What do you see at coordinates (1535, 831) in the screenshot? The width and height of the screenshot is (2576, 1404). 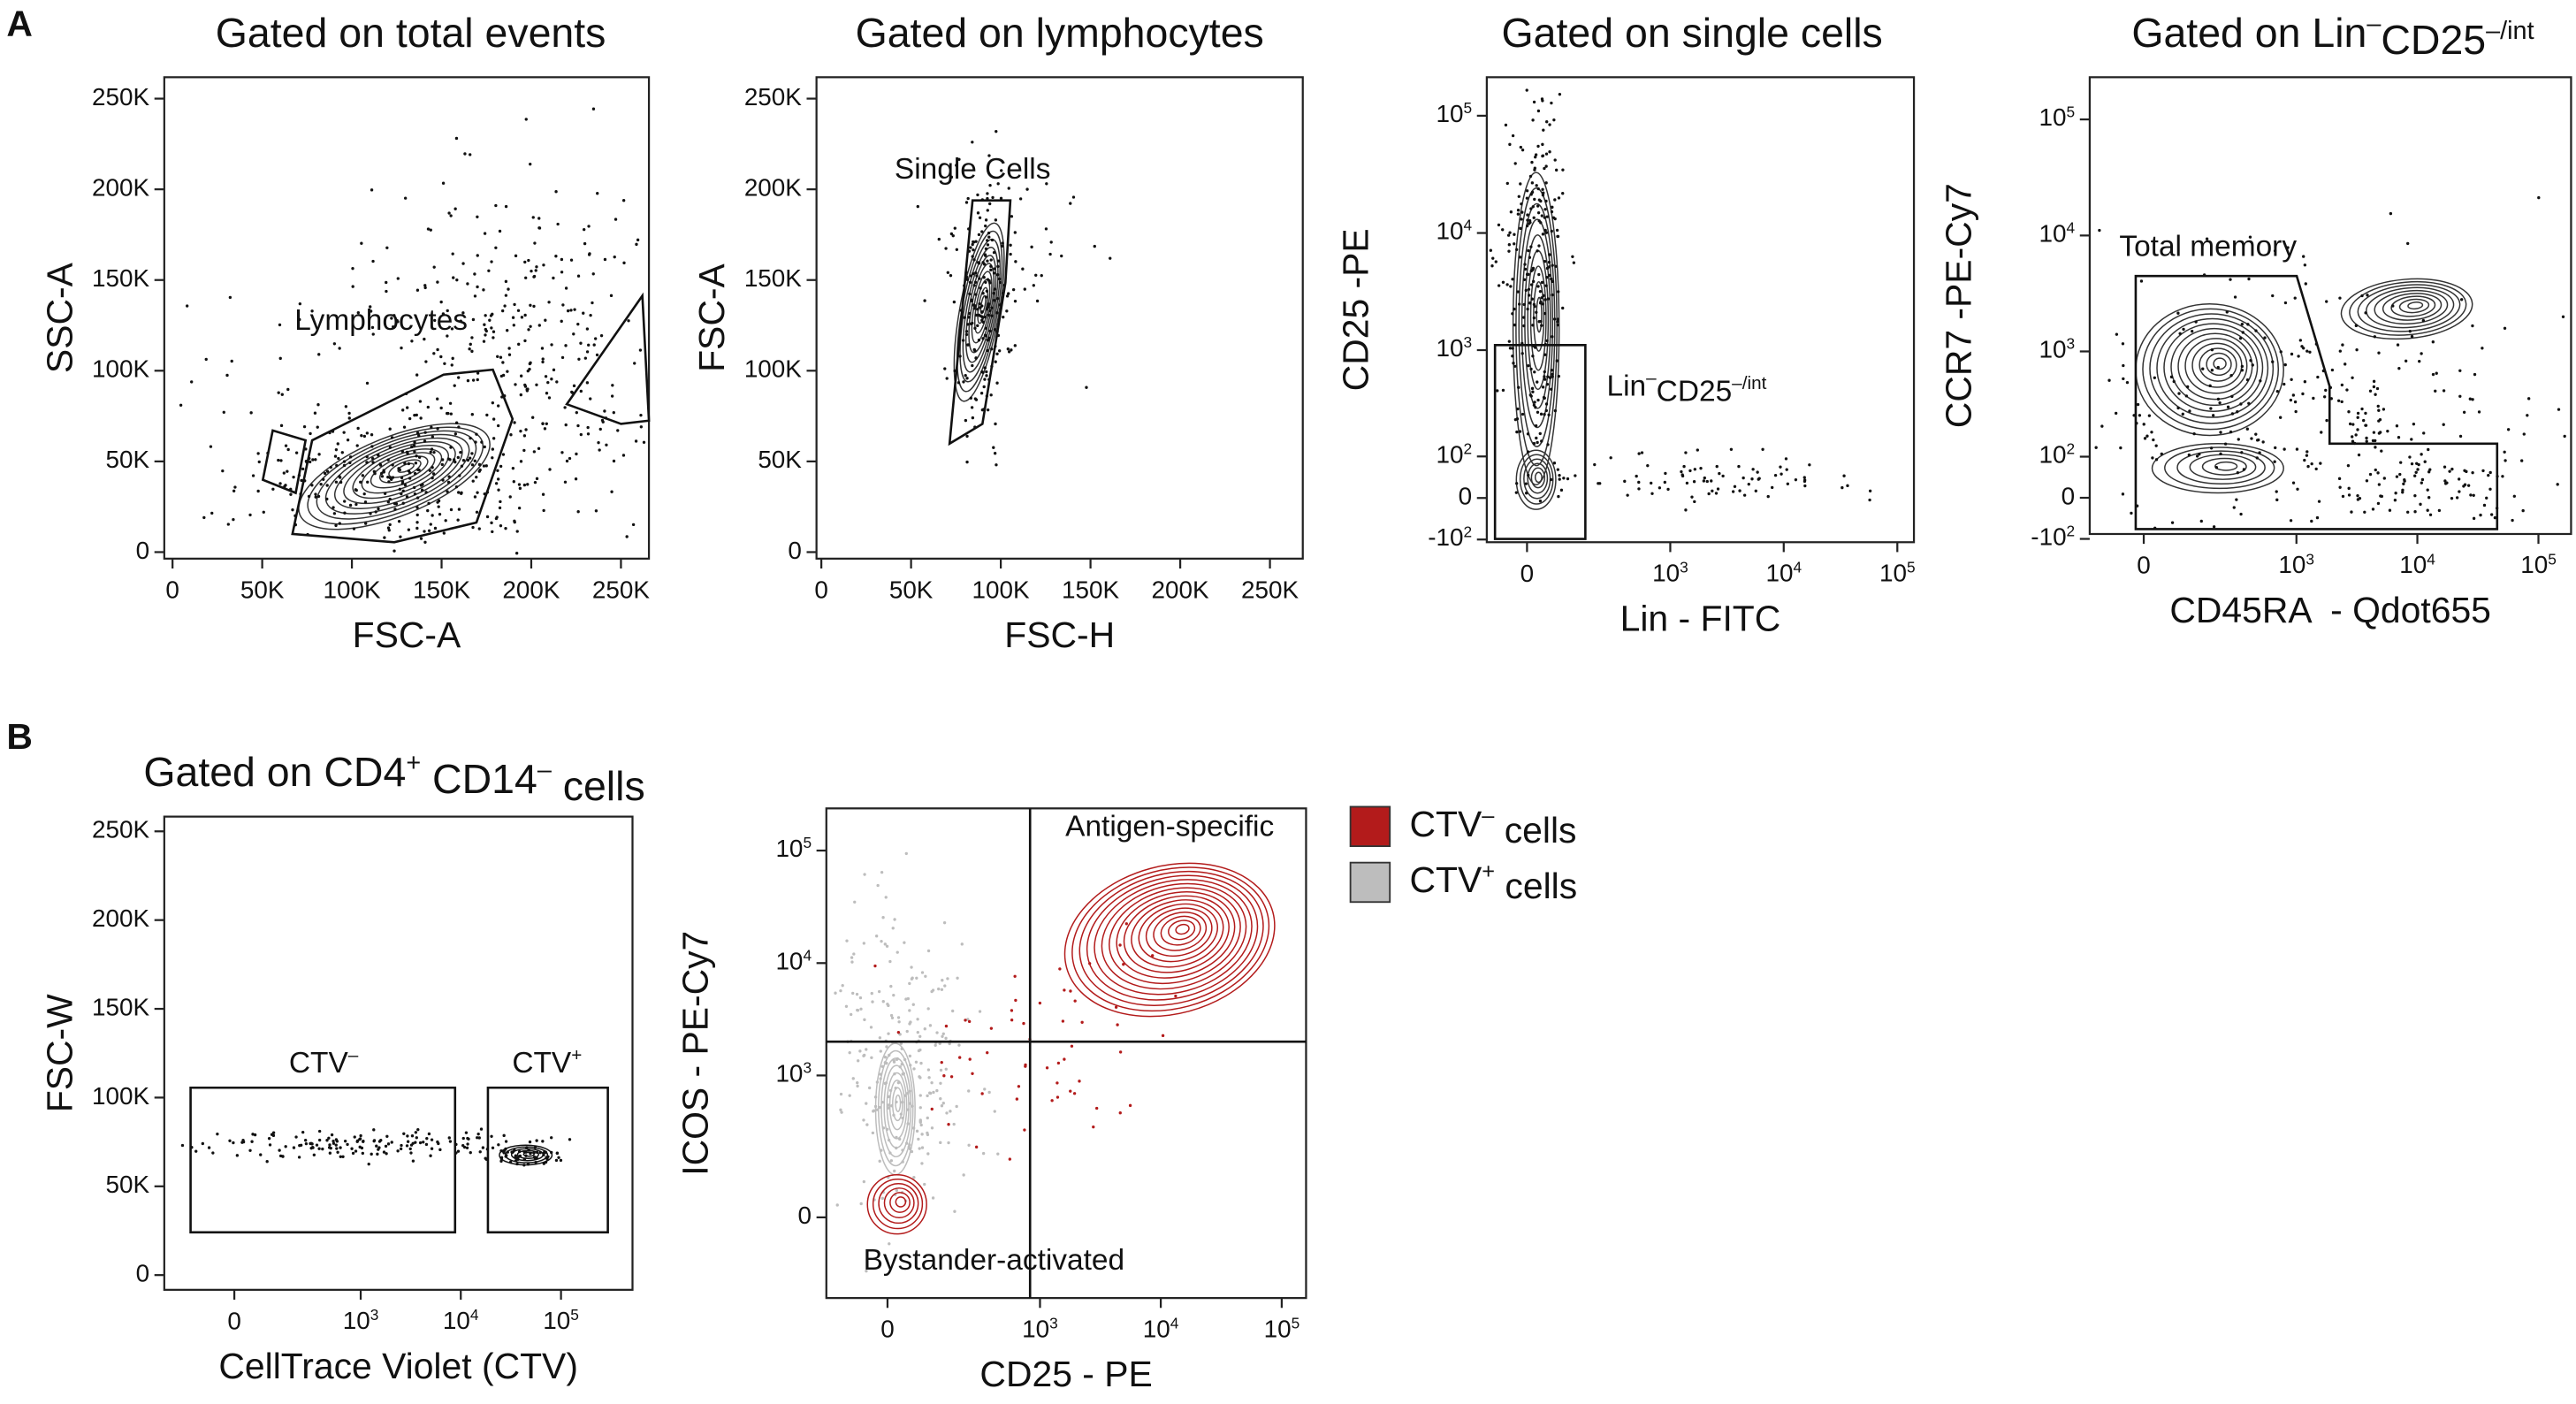 I see `text-segment: cells` at bounding box center [1535, 831].